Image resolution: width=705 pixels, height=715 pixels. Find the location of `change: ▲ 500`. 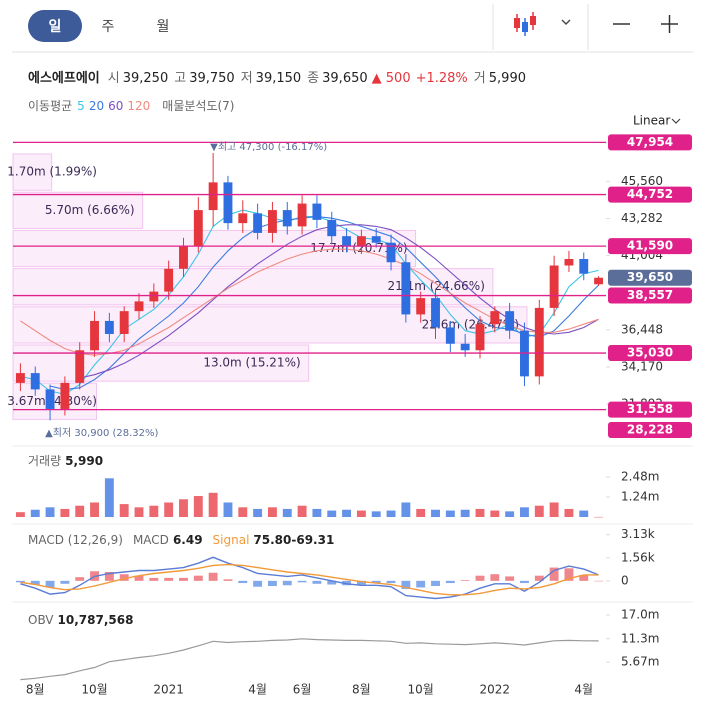

change: ▲ 500 is located at coordinates (391, 78).